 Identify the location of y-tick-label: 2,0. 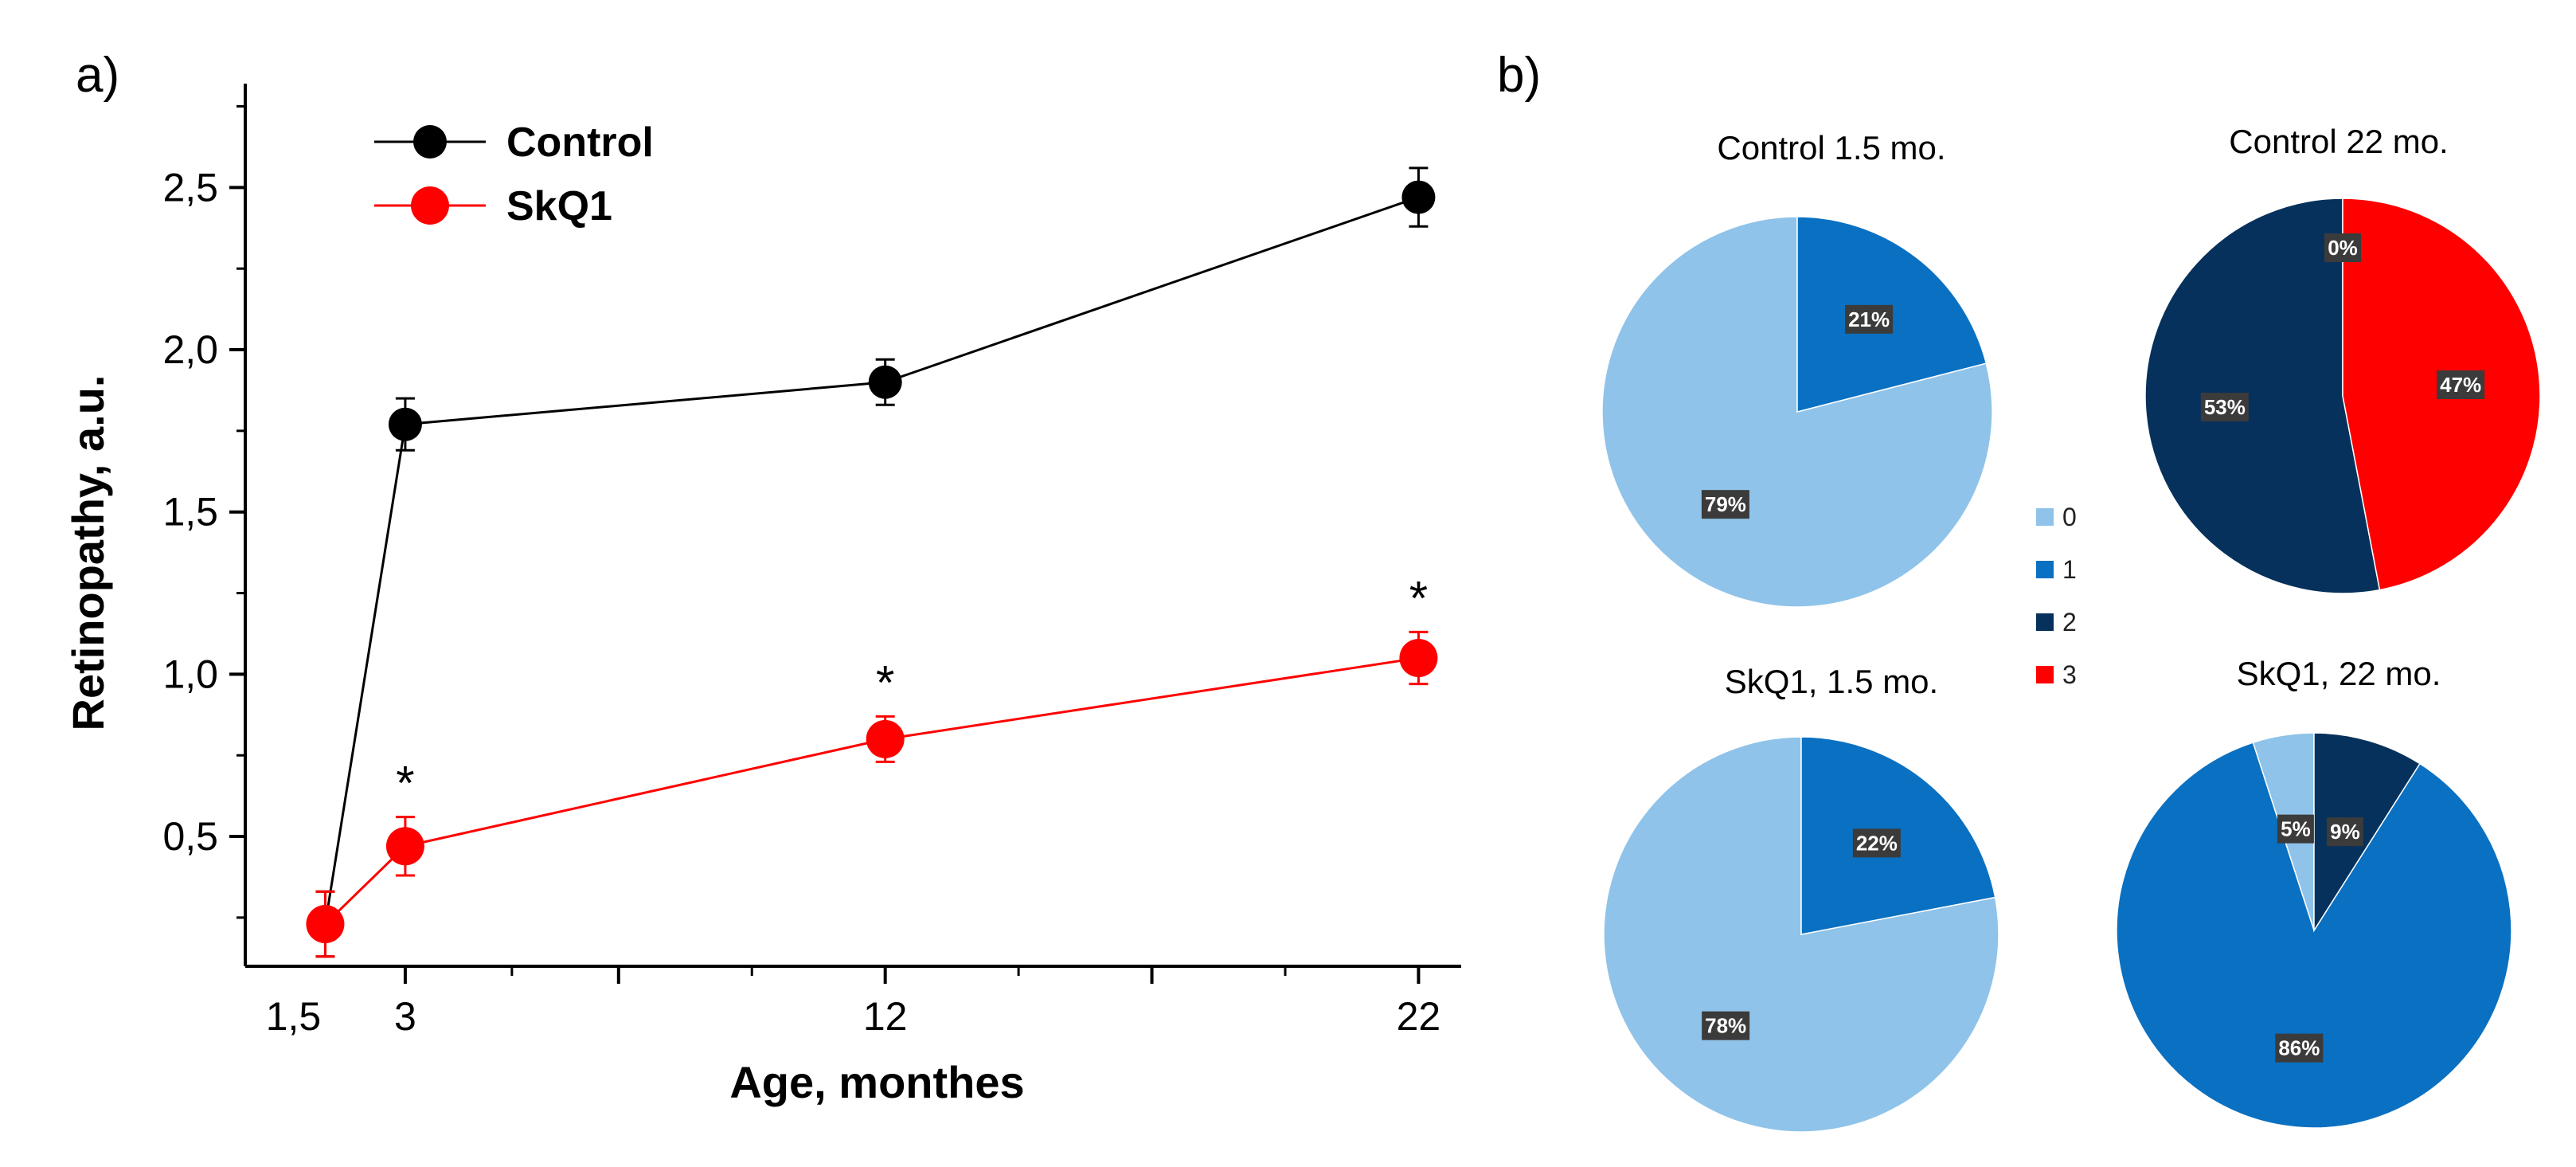
(190, 349).